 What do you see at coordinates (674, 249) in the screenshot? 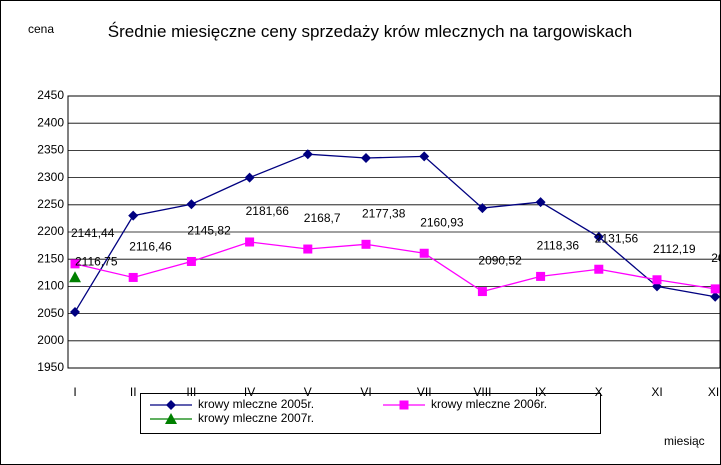
I see `data-label: 2112,19` at bounding box center [674, 249].